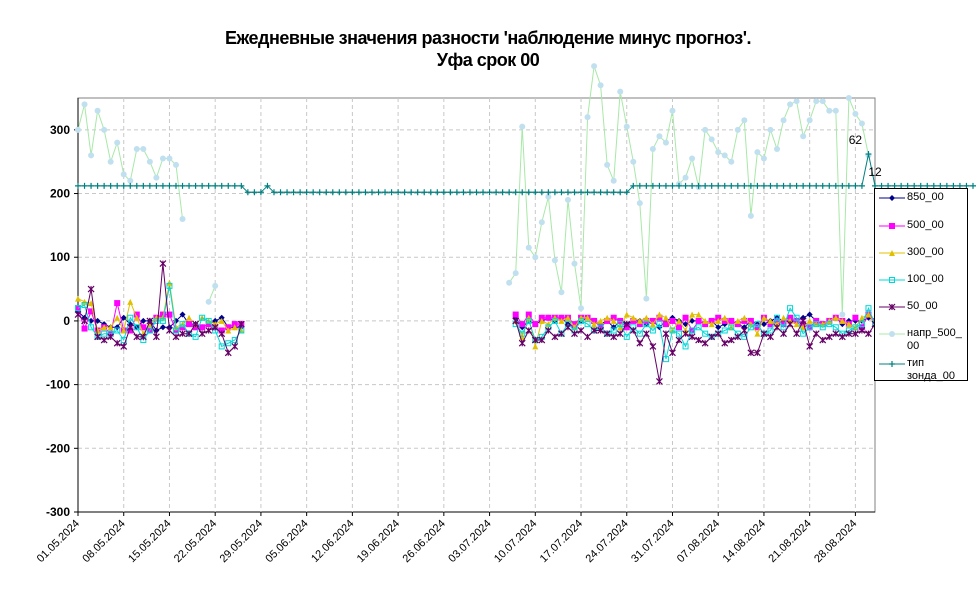  Describe the element at coordinates (525, 173) in the screenshot. I see `series-тип-зонда_00` at that location.